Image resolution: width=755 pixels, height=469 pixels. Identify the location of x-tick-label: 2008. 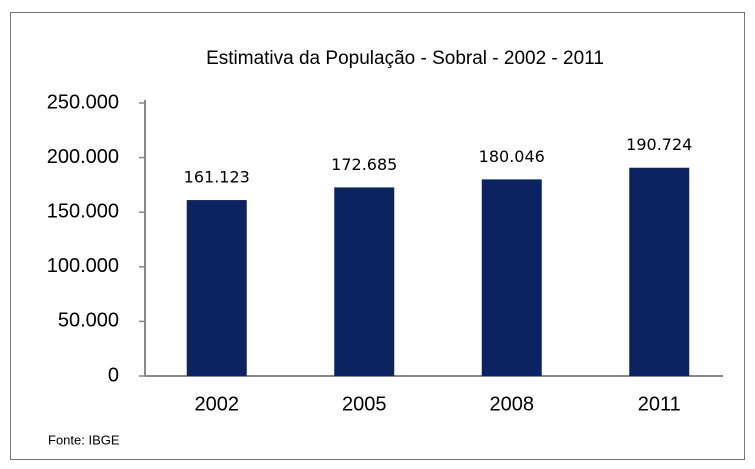
(512, 404).